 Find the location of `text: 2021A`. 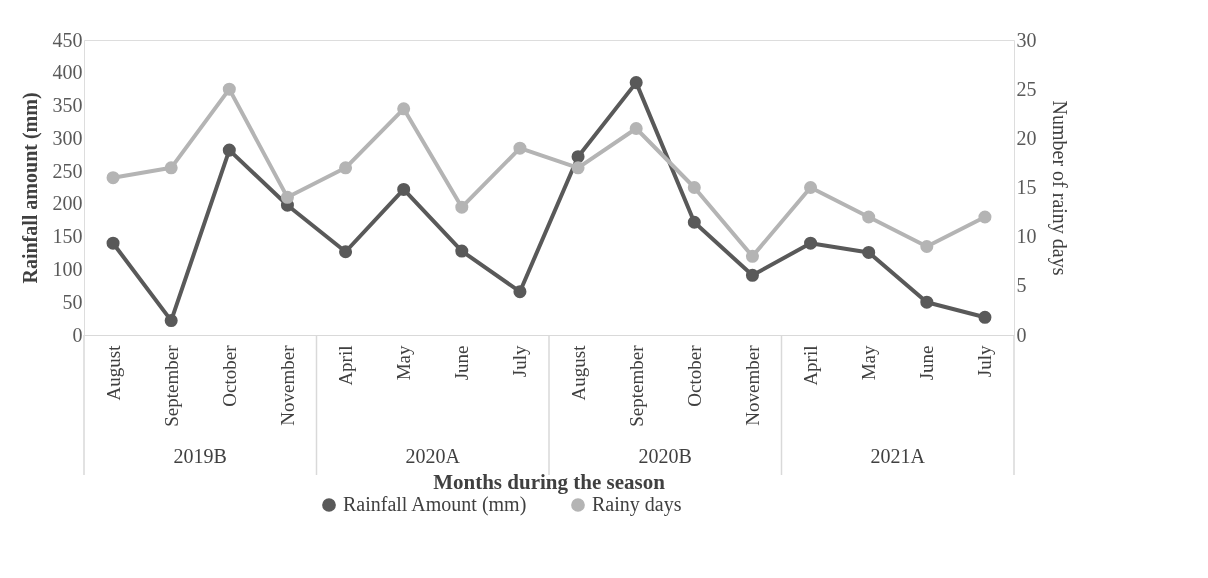

text: 2021A is located at coordinates (898, 456).